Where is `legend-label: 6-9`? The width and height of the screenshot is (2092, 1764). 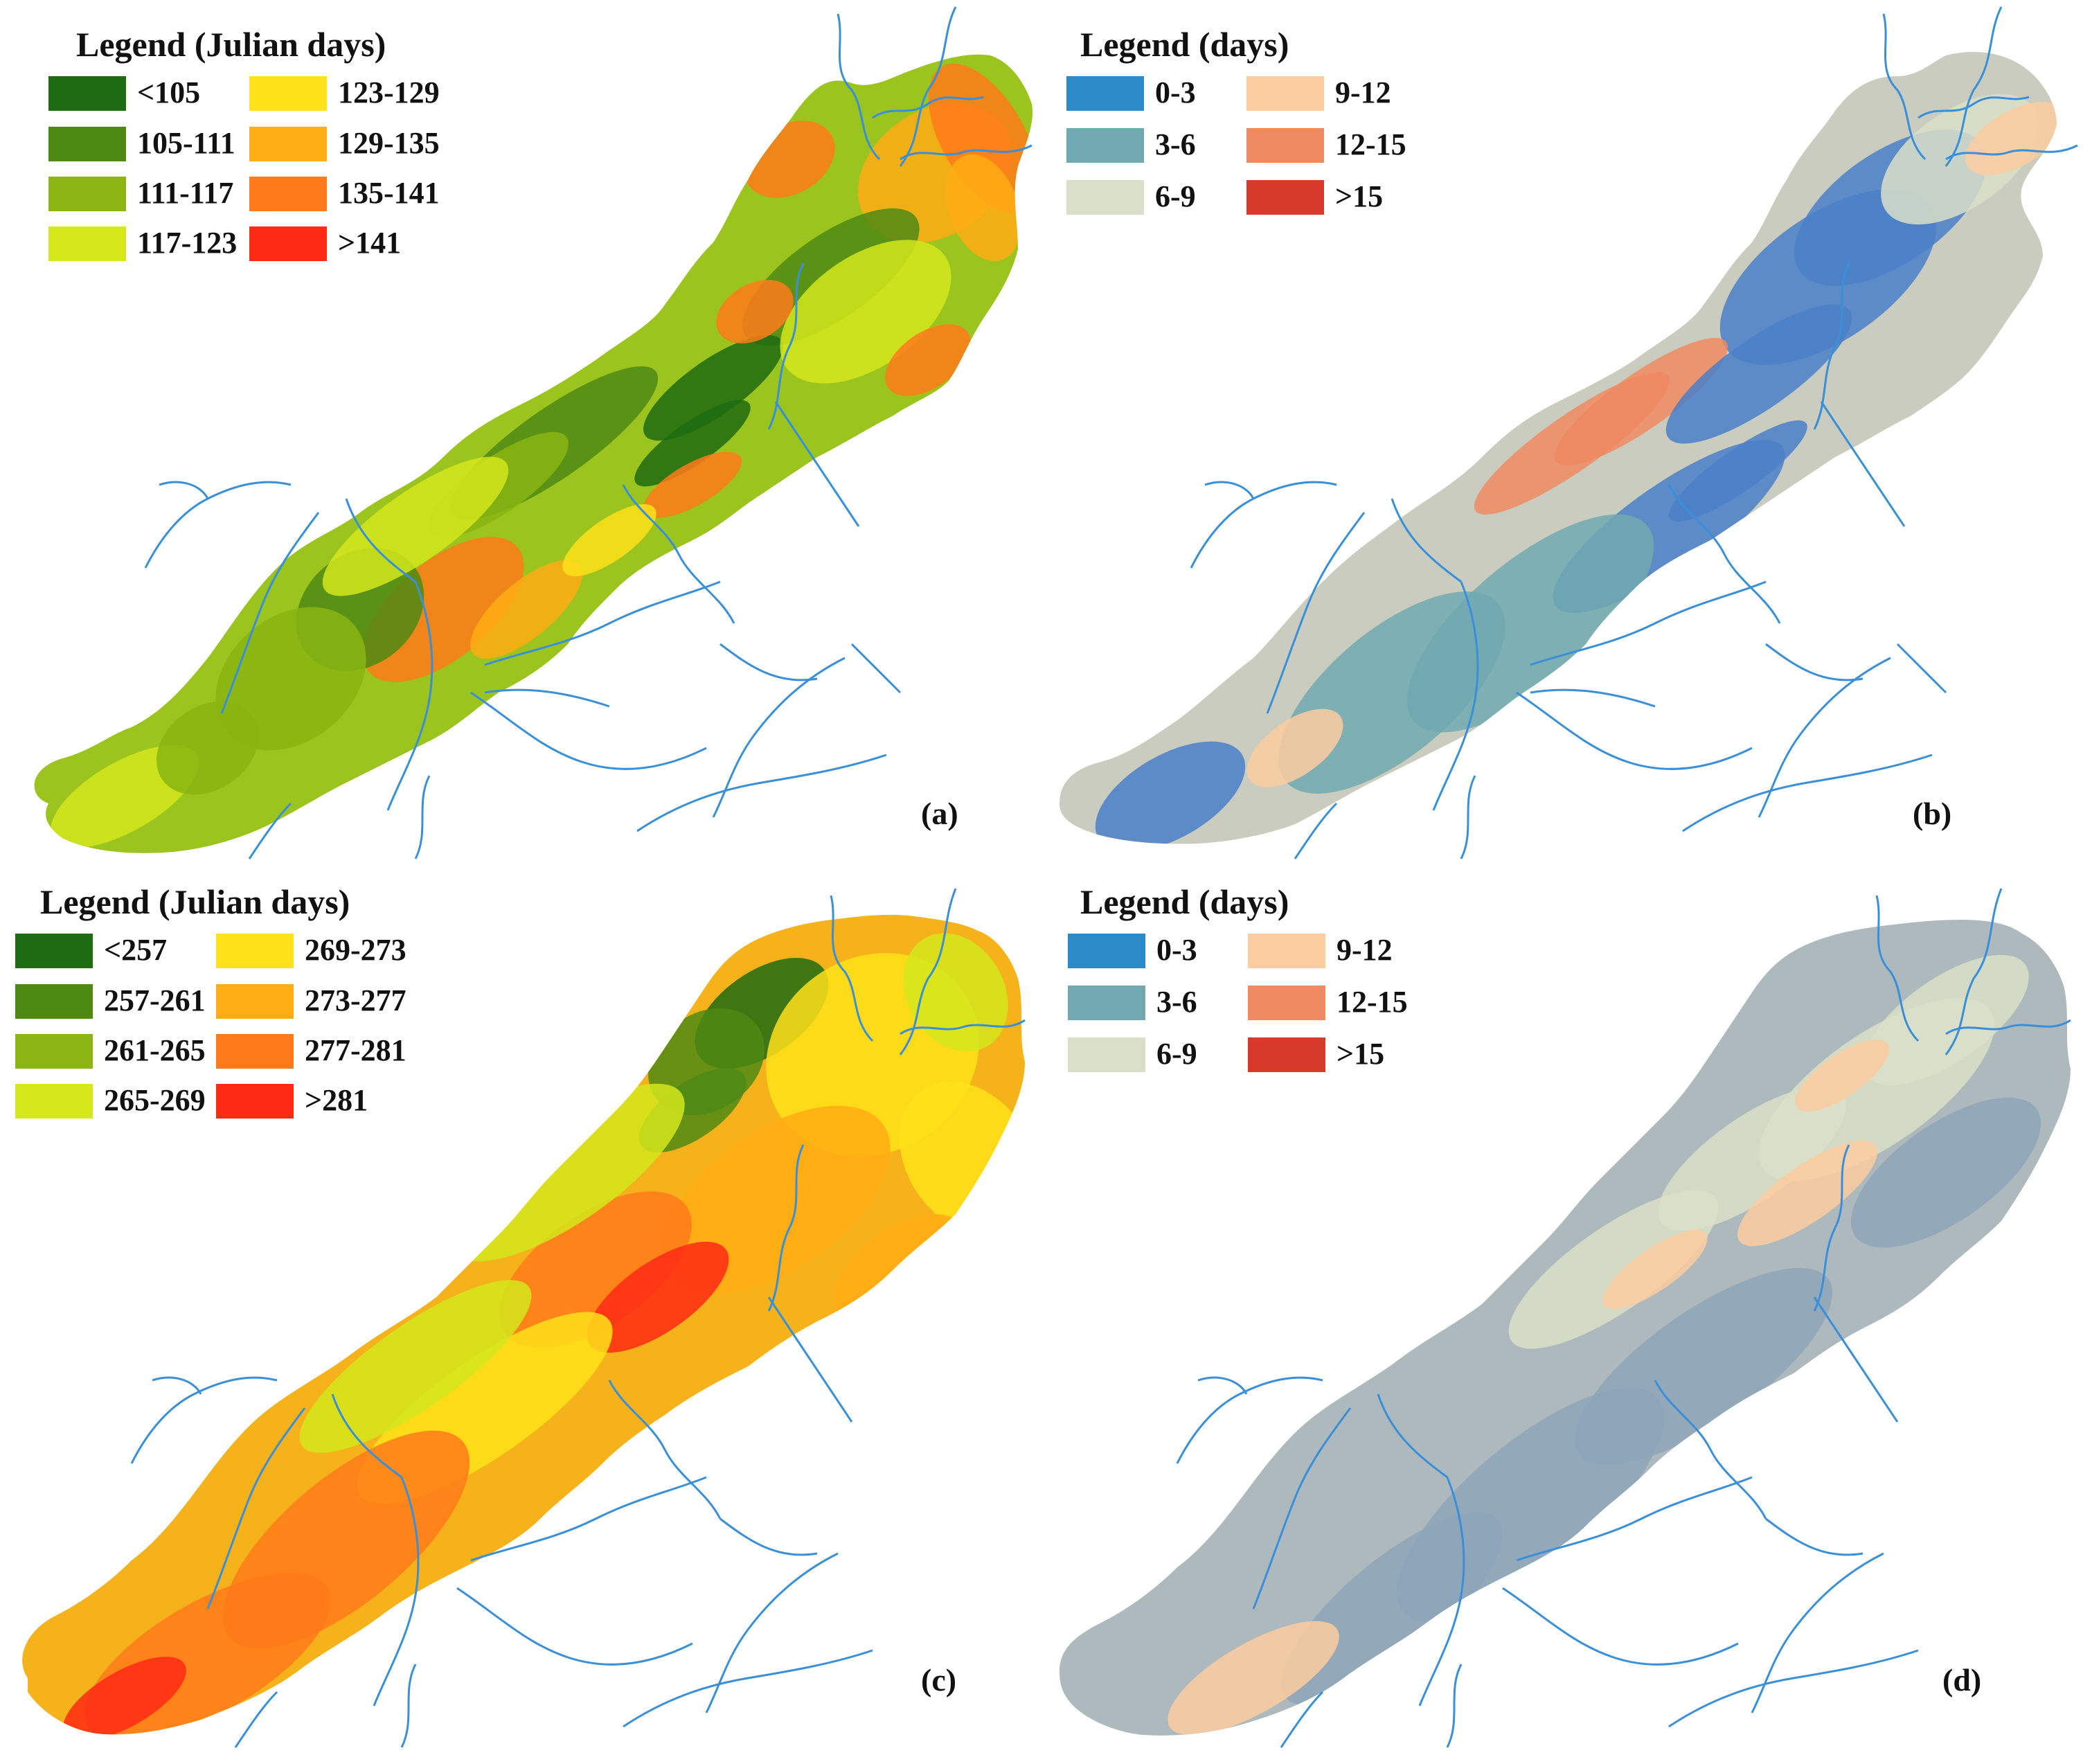 legend-label: 6-9 is located at coordinates (1176, 196).